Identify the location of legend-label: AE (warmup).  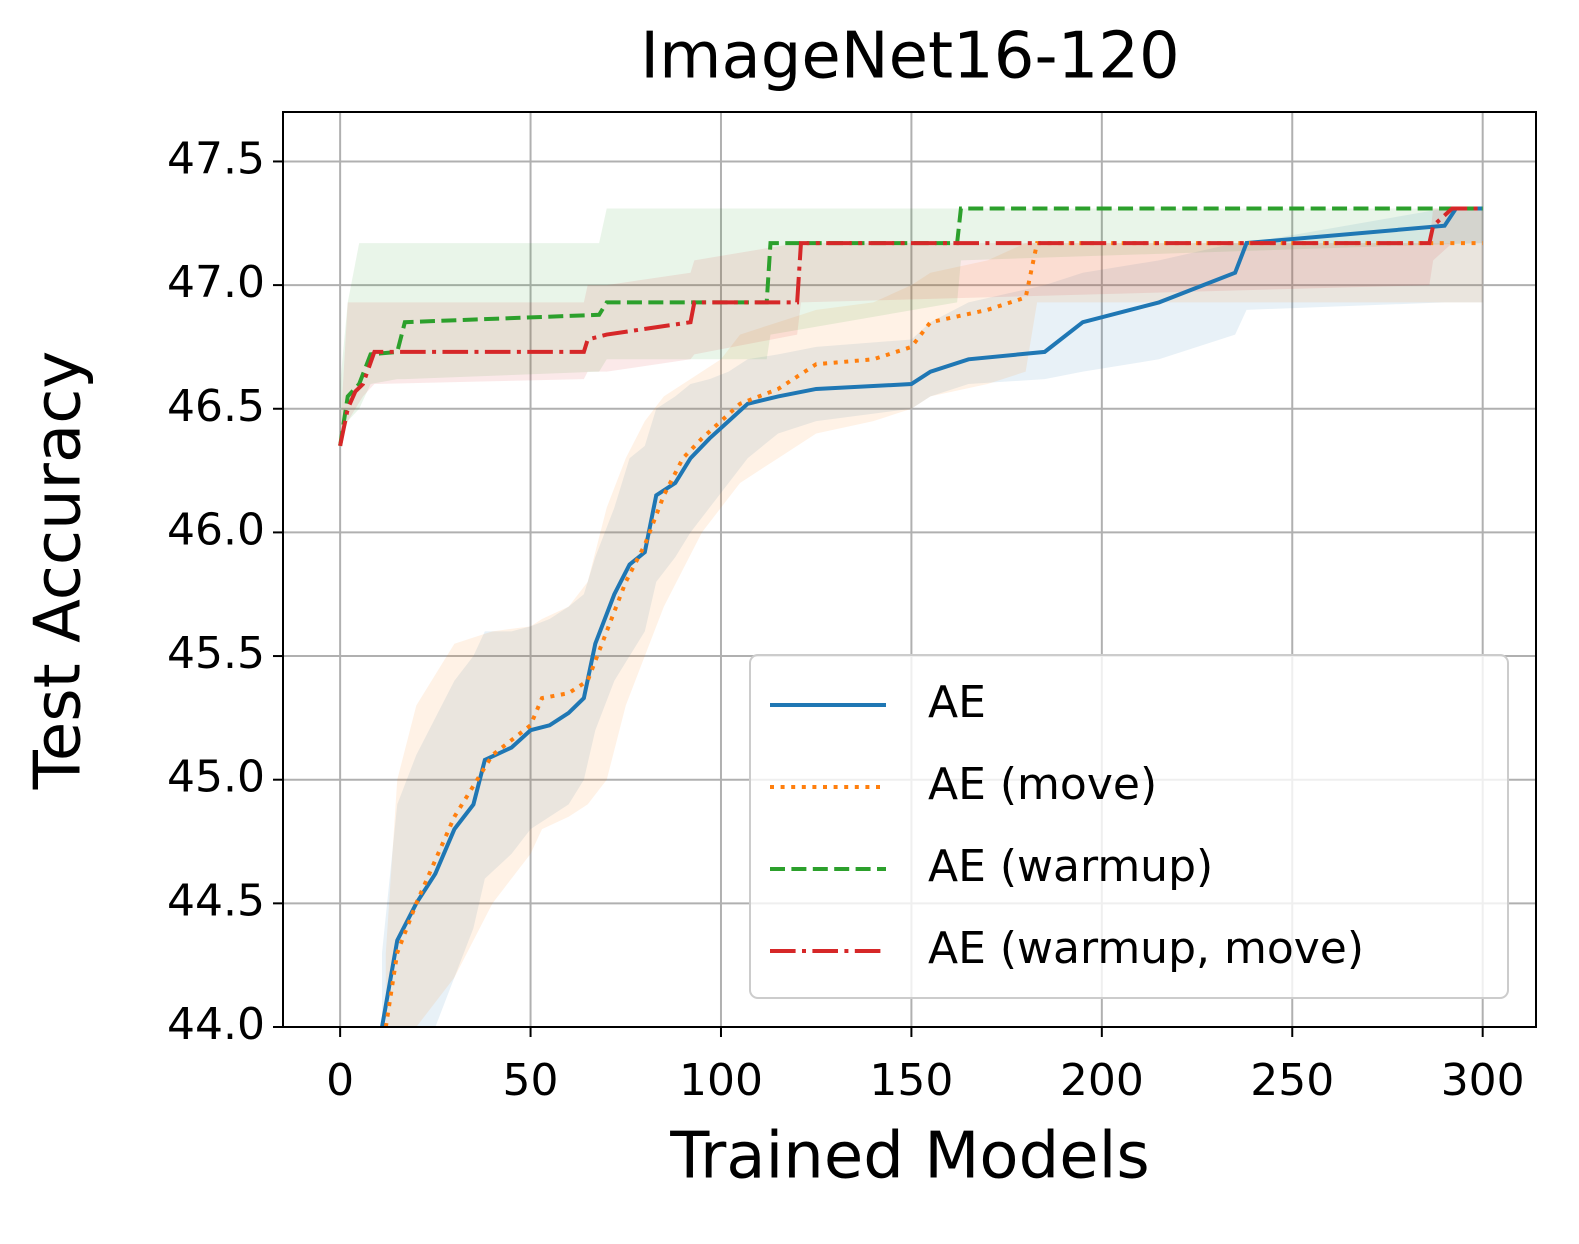
(1070, 866).